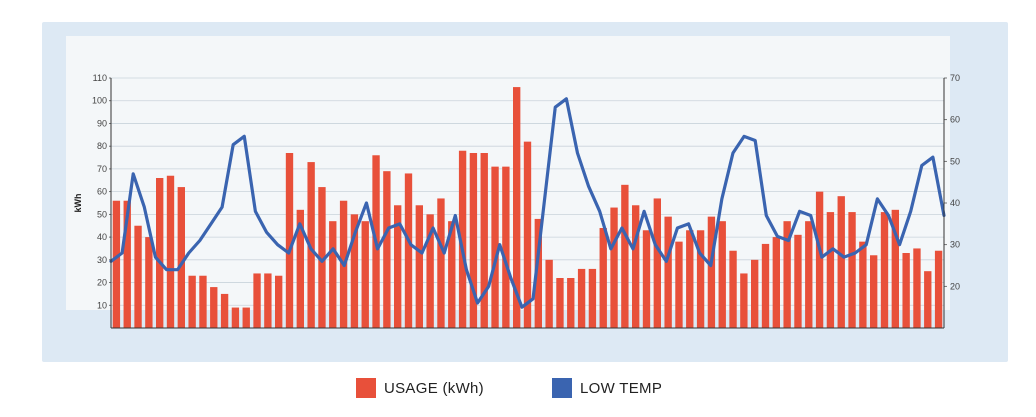 This screenshot has width=1036, height=417. Describe the element at coordinates (102, 283) in the screenshot. I see `y-tick-label: 20` at that location.